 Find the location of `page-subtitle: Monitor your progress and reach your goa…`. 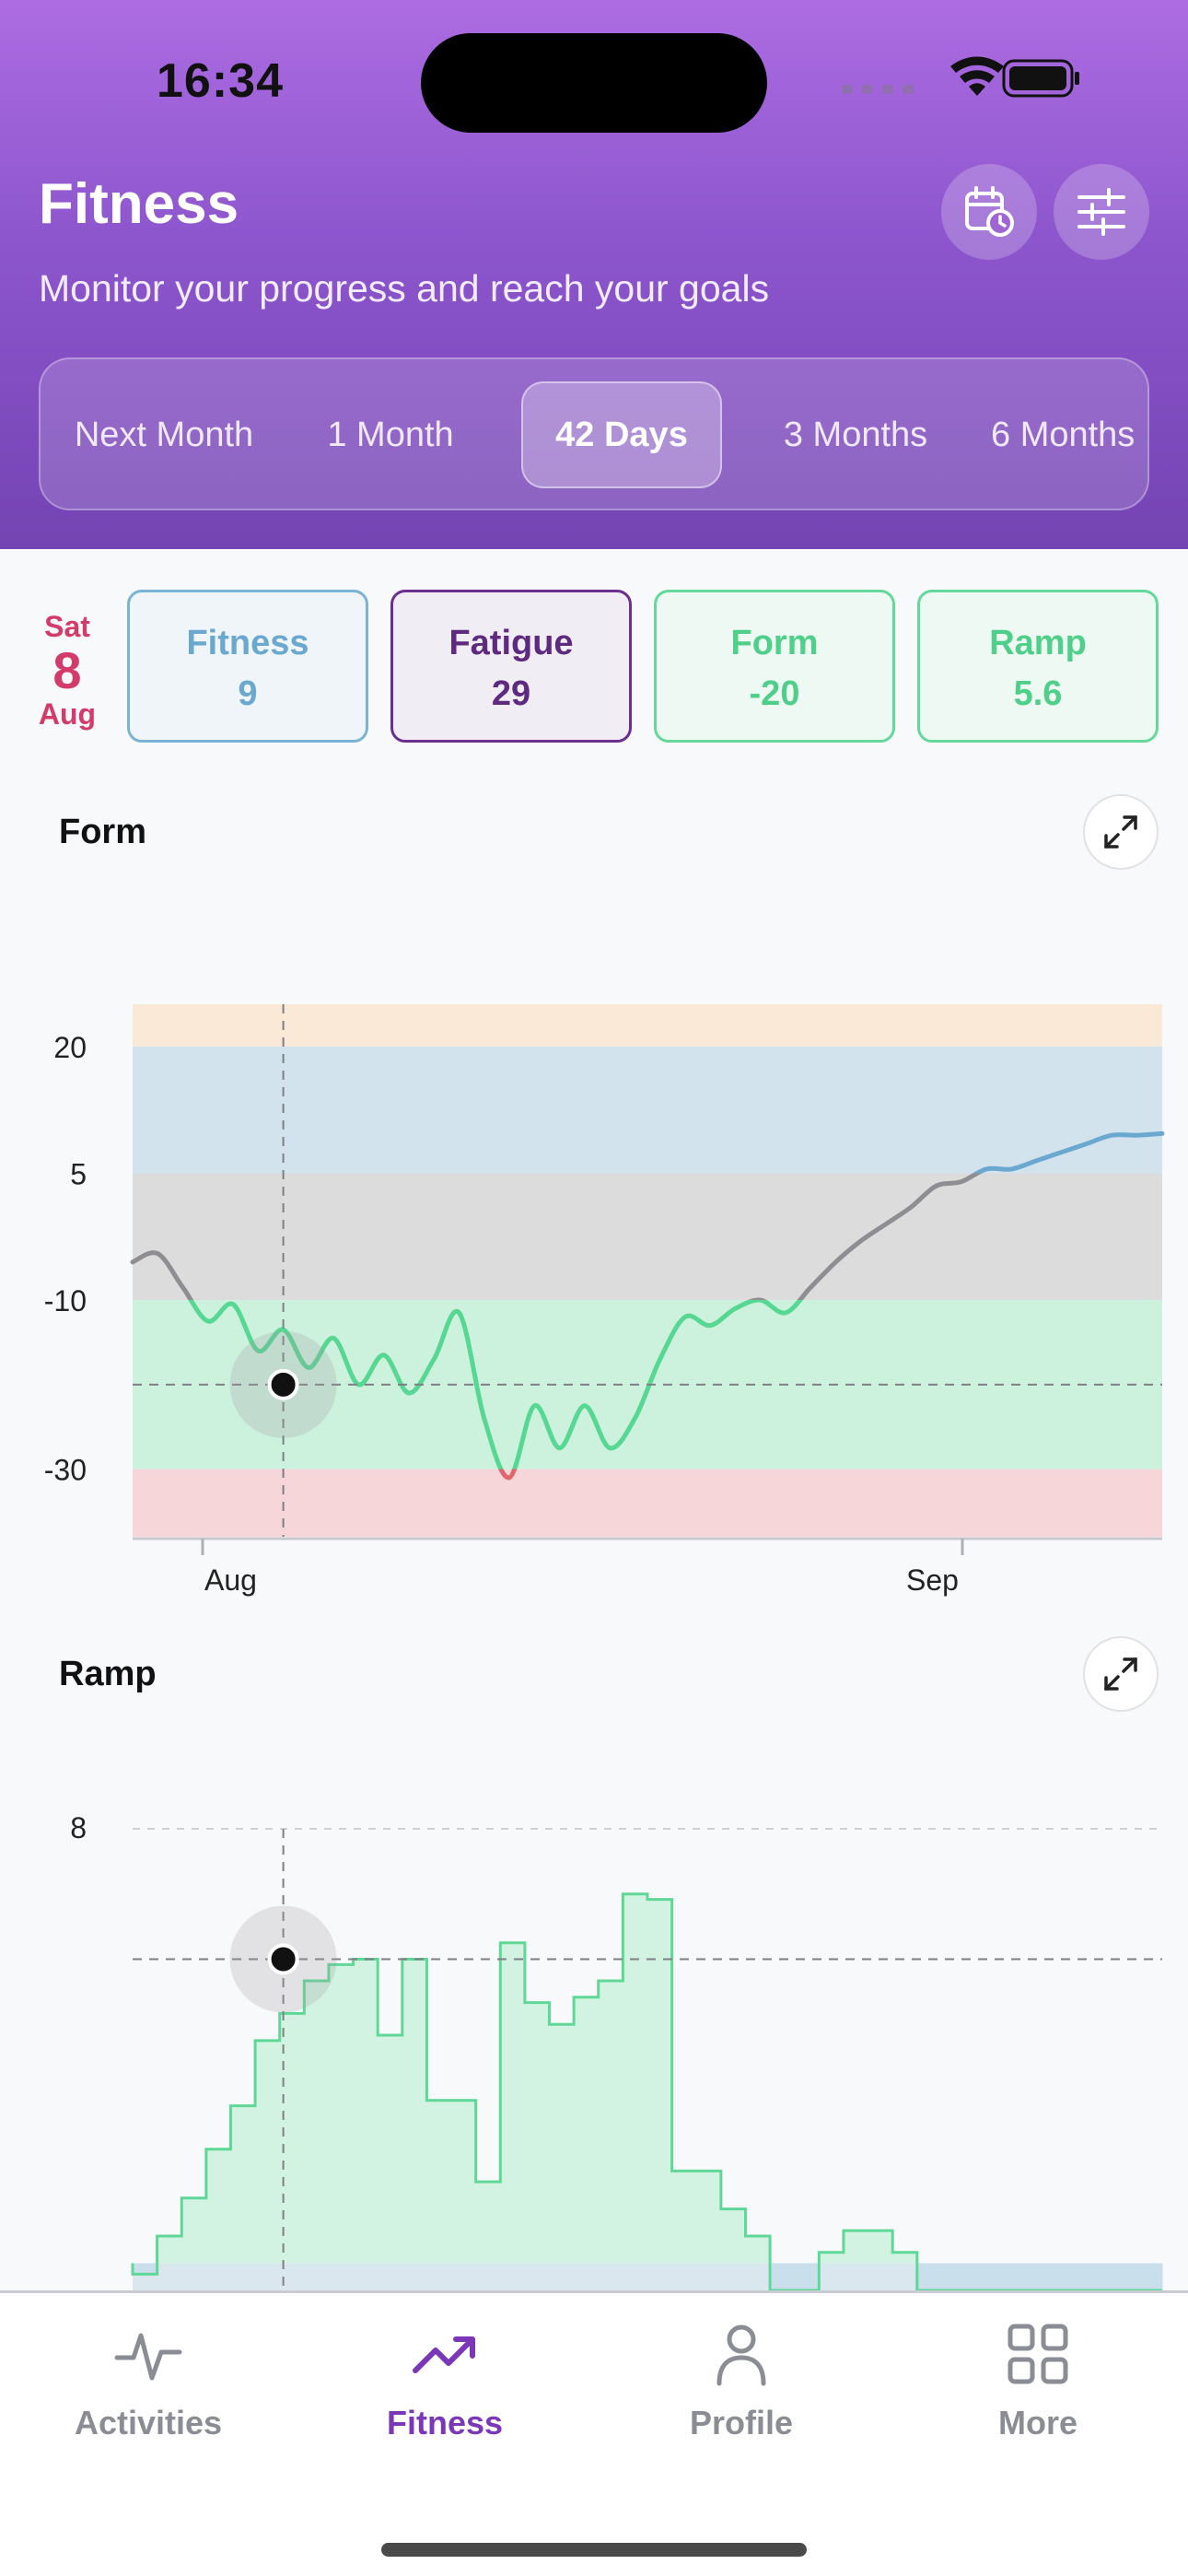

page-subtitle: Monitor your progress and reach your goa… is located at coordinates (404, 288).